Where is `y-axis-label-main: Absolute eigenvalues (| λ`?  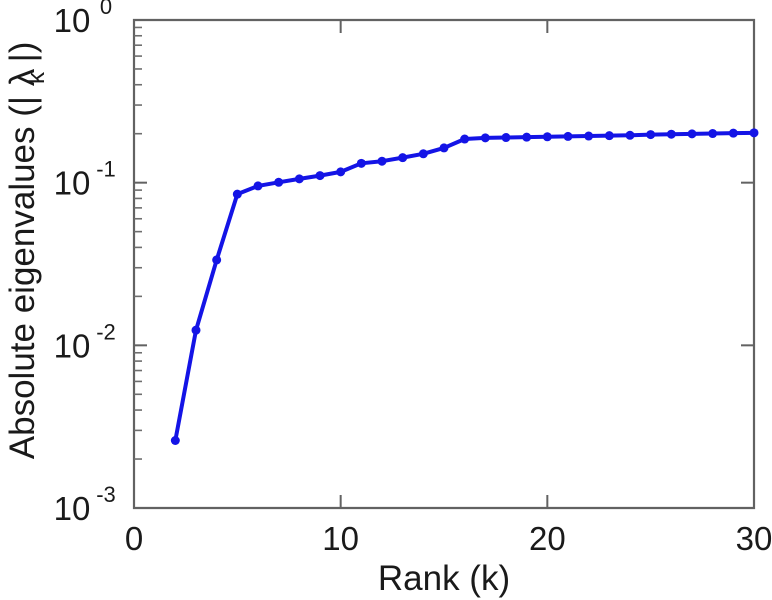
y-axis-label-main: Absolute eigenvalues (| λ is located at coordinates (22, 263).